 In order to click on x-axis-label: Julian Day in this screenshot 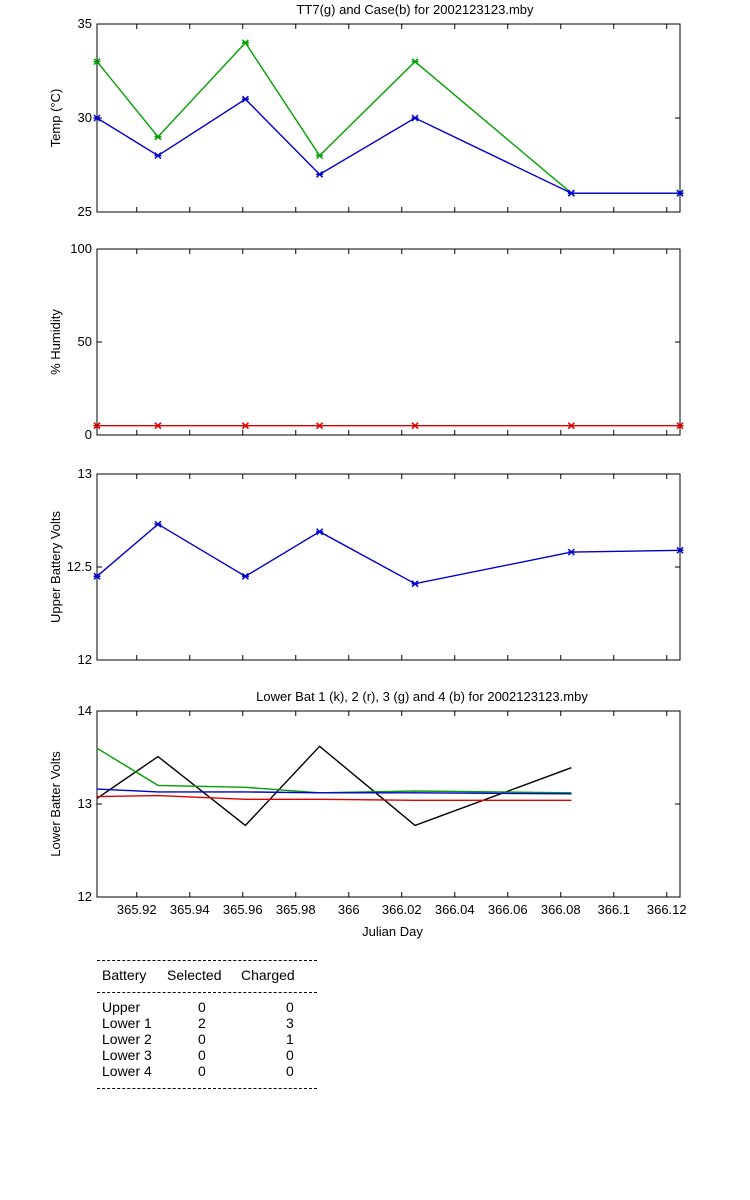, I will do `click(392, 931)`.